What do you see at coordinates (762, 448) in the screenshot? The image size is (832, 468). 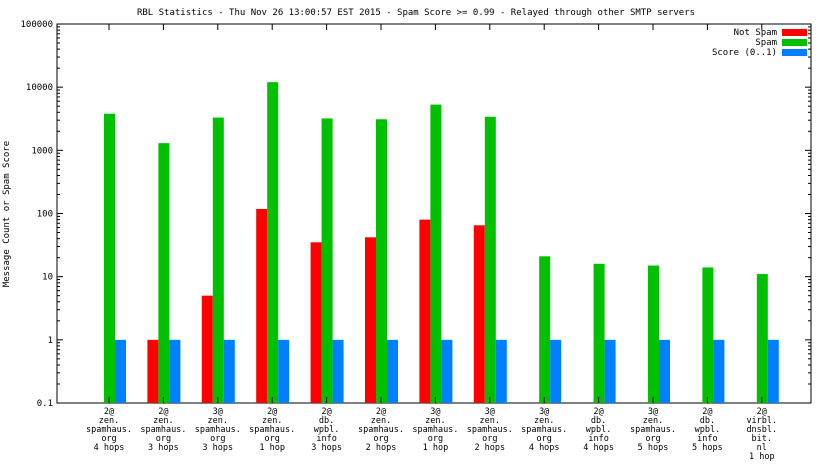 I see `x-tick-label-line: nl` at bounding box center [762, 448].